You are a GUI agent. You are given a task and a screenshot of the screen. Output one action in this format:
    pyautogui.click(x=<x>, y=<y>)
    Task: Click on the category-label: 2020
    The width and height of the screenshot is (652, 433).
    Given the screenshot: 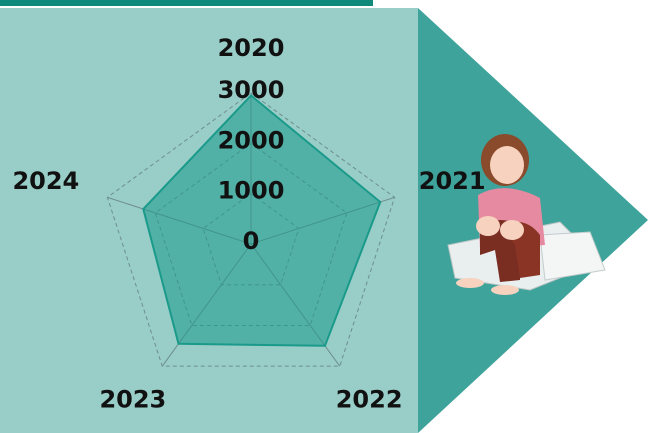 What is the action you would take?
    pyautogui.click(x=251, y=48)
    